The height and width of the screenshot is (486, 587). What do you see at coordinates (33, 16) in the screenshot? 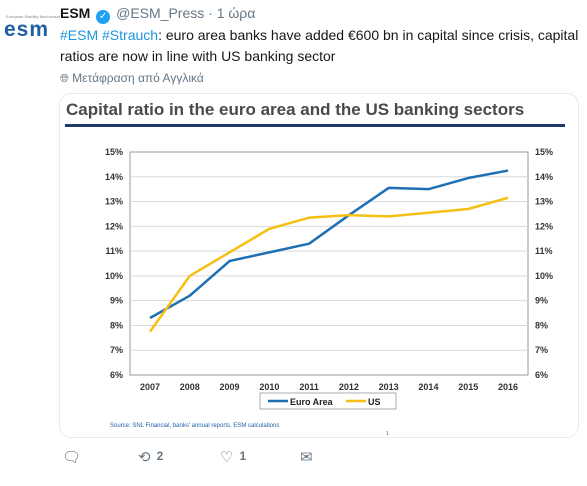
I see `avatar-caption: European Stability Mechanism` at bounding box center [33, 16].